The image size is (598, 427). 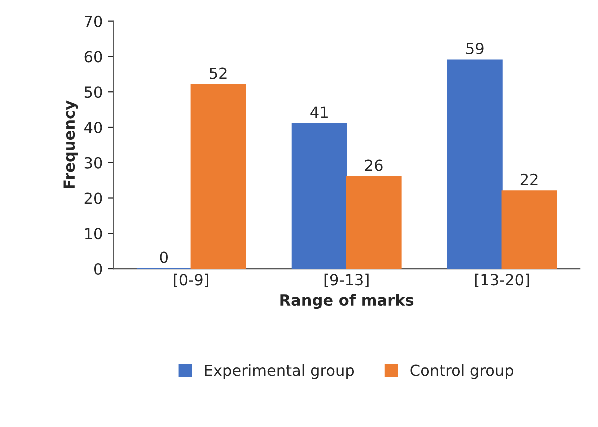 What do you see at coordinates (218, 74) in the screenshot?
I see `data-label: 52` at bounding box center [218, 74].